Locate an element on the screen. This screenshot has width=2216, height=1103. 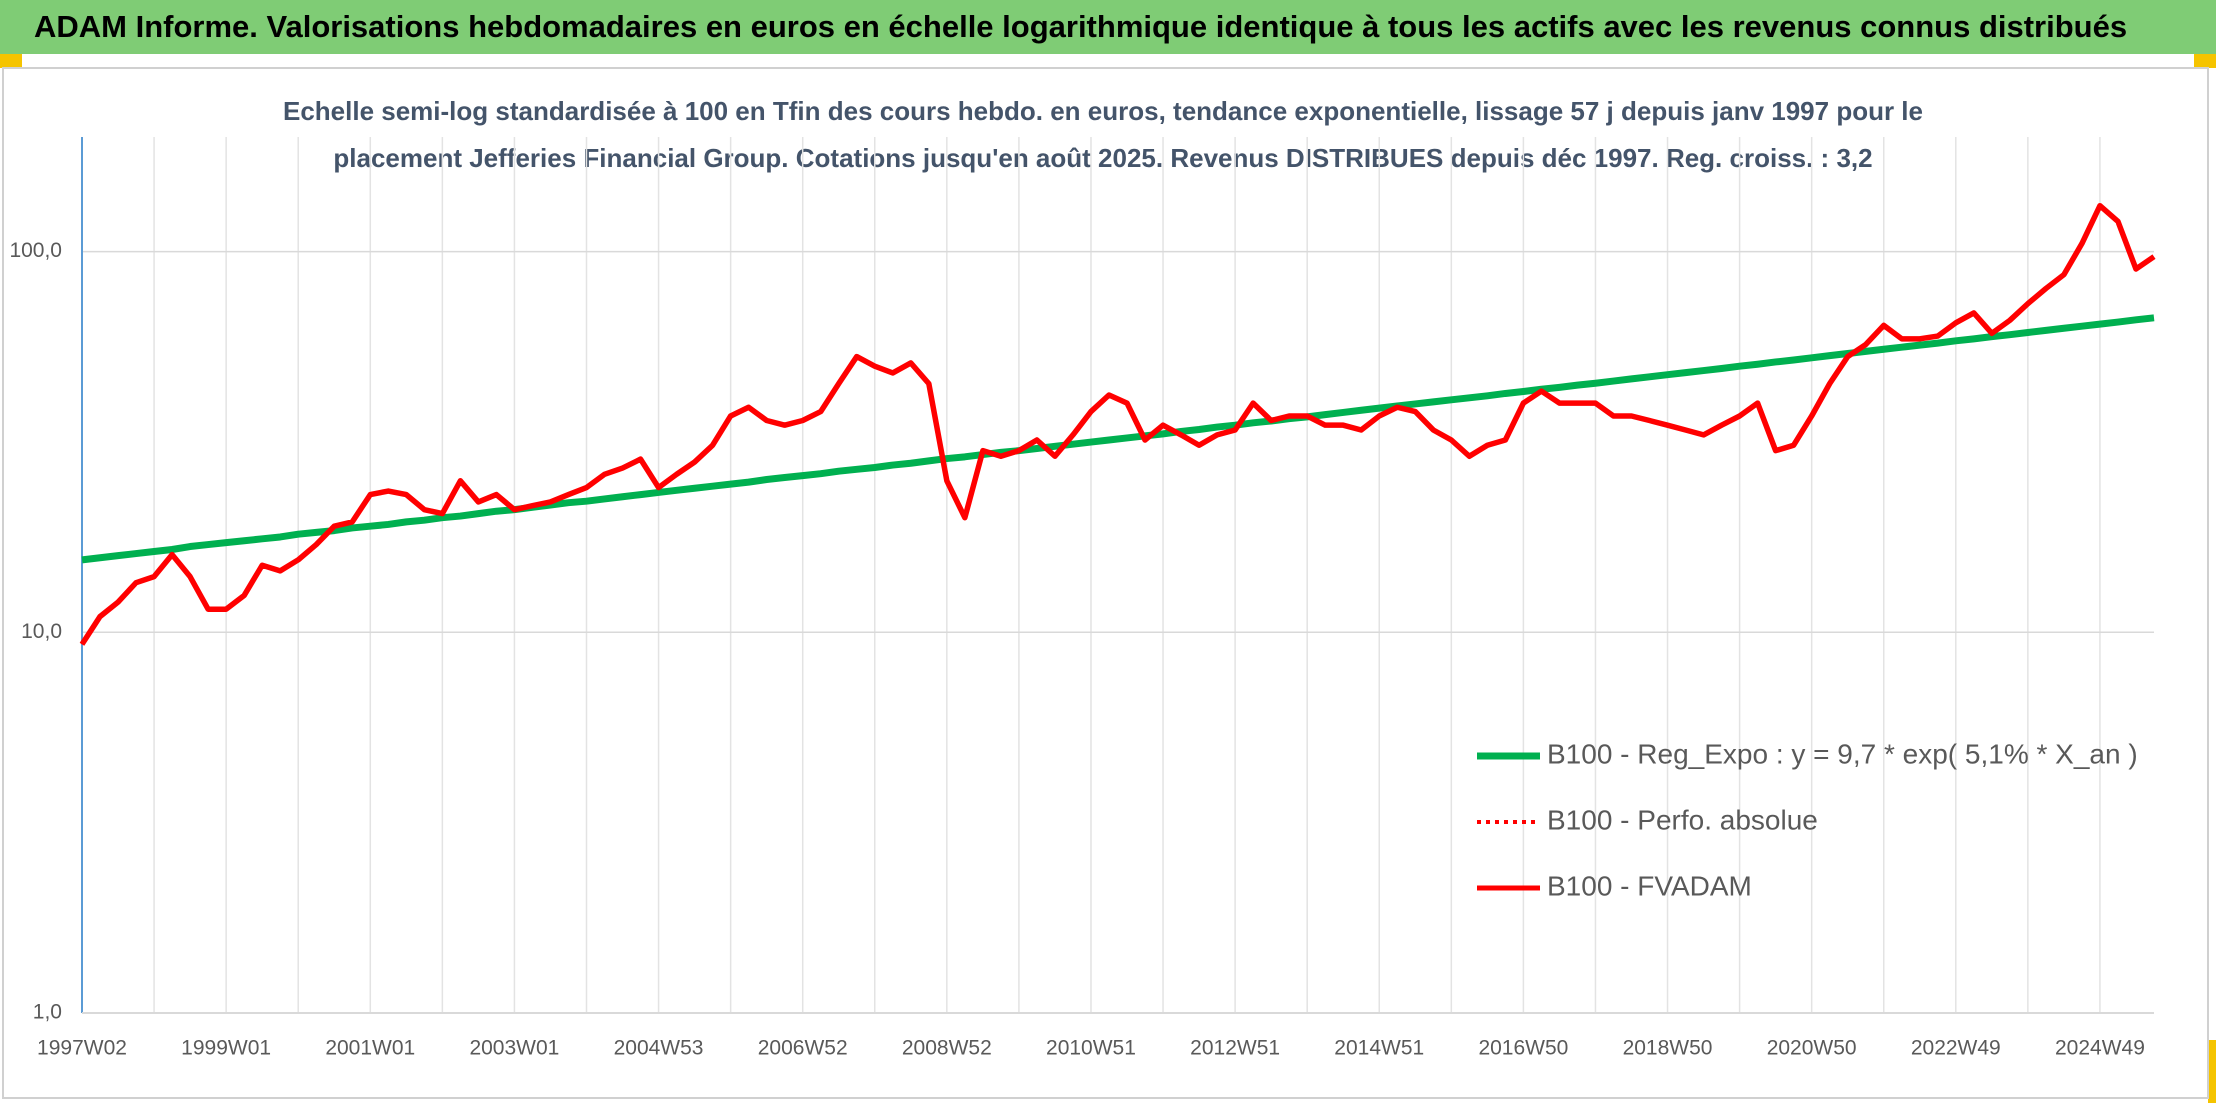
x-tick-label: 2004W53 is located at coordinates (659, 1048).